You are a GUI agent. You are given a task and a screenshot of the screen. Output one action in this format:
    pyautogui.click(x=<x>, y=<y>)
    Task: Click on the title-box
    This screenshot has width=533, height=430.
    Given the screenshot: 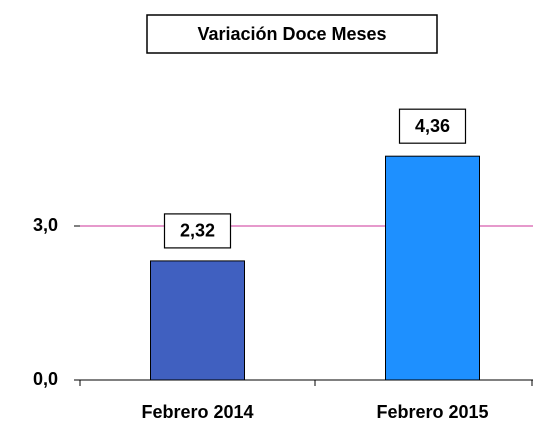 What is the action you would take?
    pyautogui.click(x=292, y=34)
    